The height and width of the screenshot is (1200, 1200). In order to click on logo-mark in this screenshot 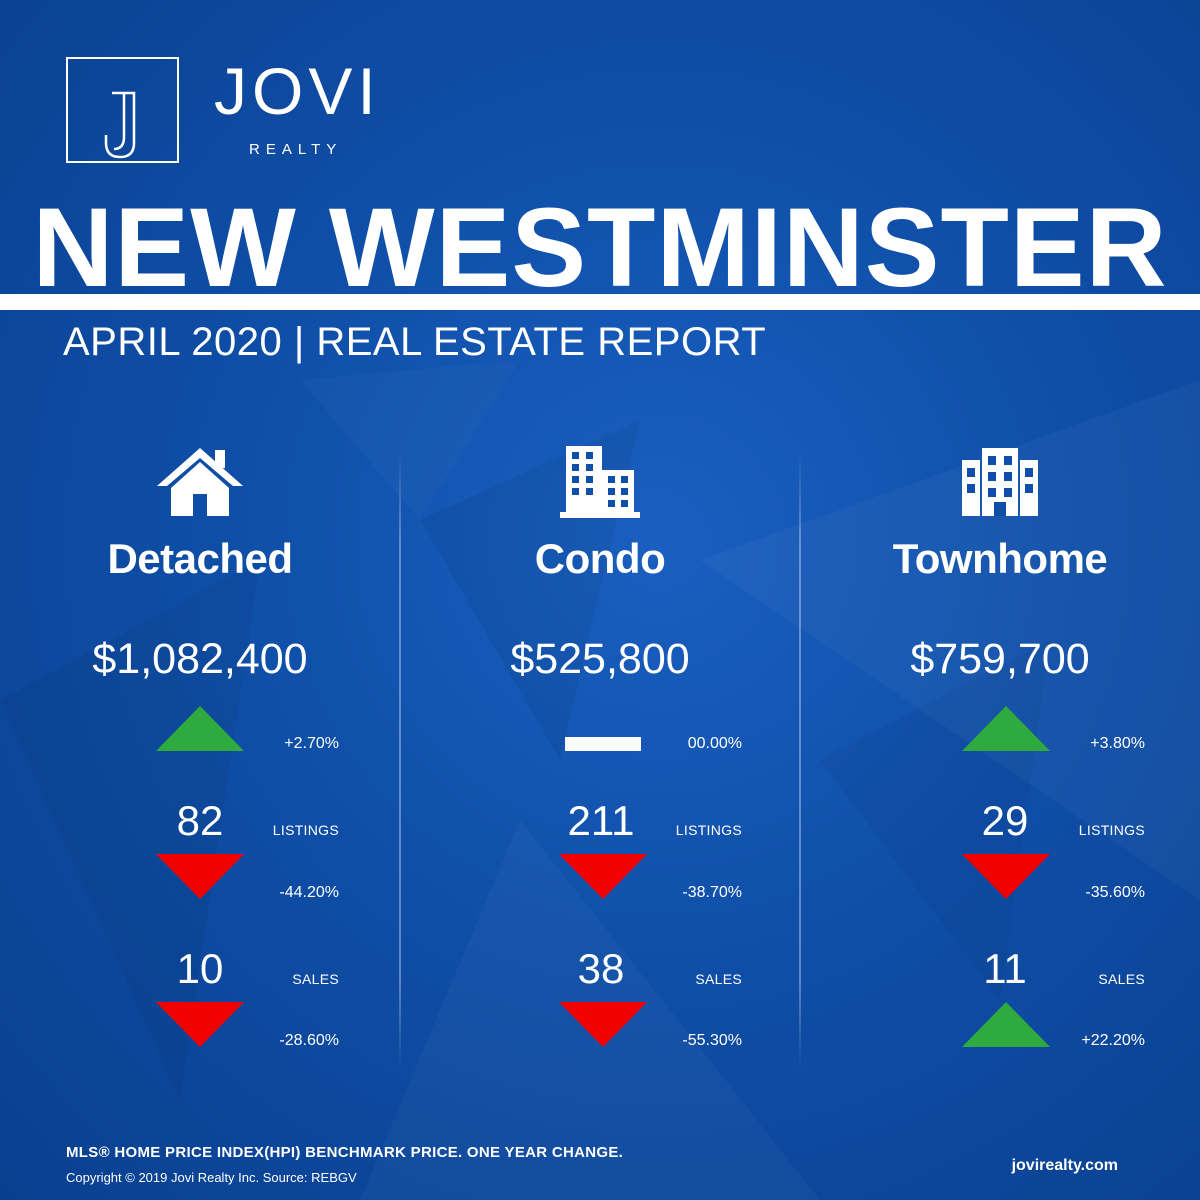, I will do `click(122, 110)`.